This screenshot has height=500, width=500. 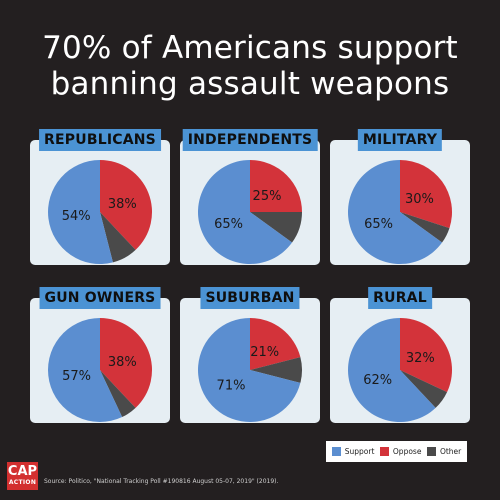 I want to click on panel-label: SUBURBAN, so click(x=250, y=298).